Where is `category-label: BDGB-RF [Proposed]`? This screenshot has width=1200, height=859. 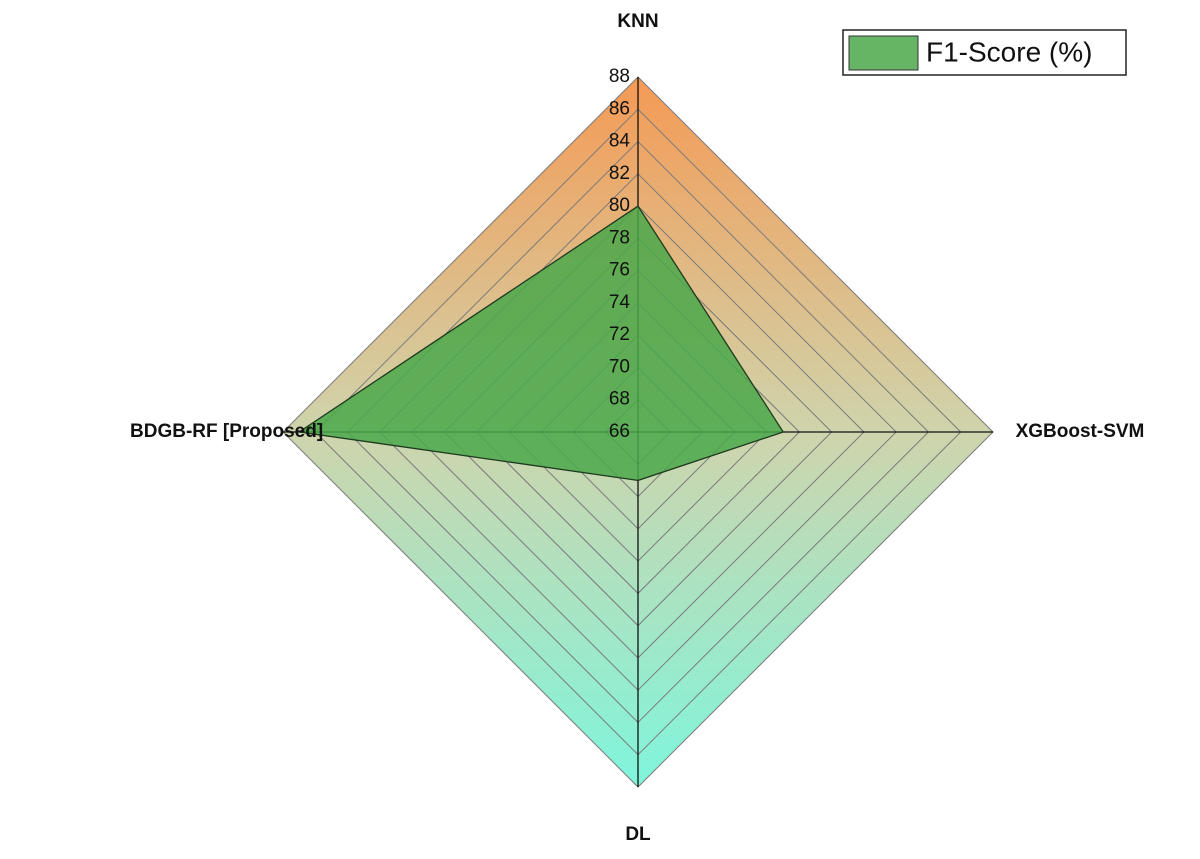
category-label: BDGB-RF [Proposed] is located at coordinates (226, 431).